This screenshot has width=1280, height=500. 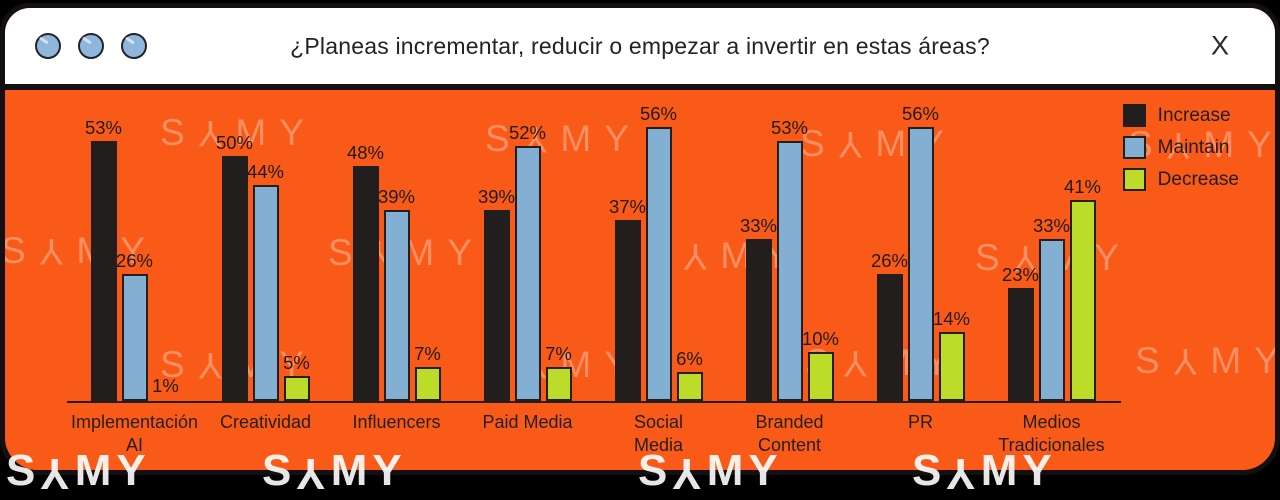 I want to click on category-label-line: PR, so click(x=920, y=422).